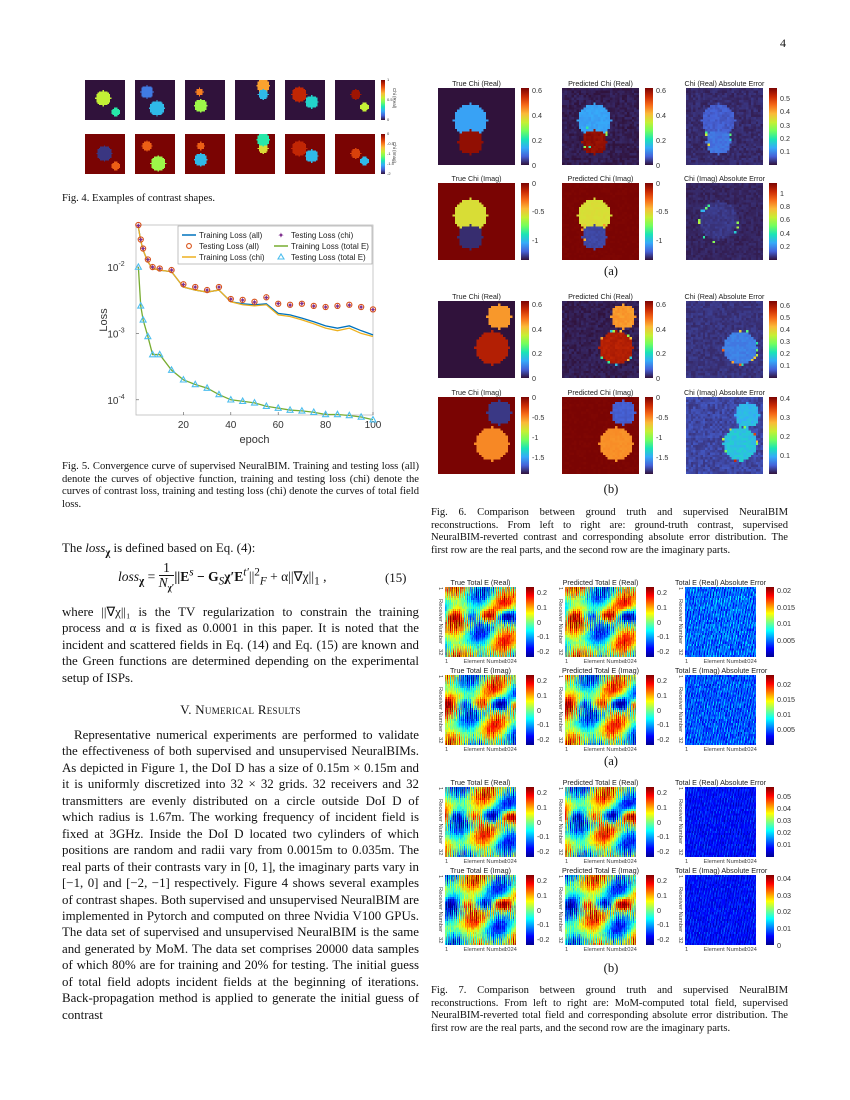 The image size is (850, 1100). I want to click on colorbar-tick-label: 0.04, so click(784, 809).